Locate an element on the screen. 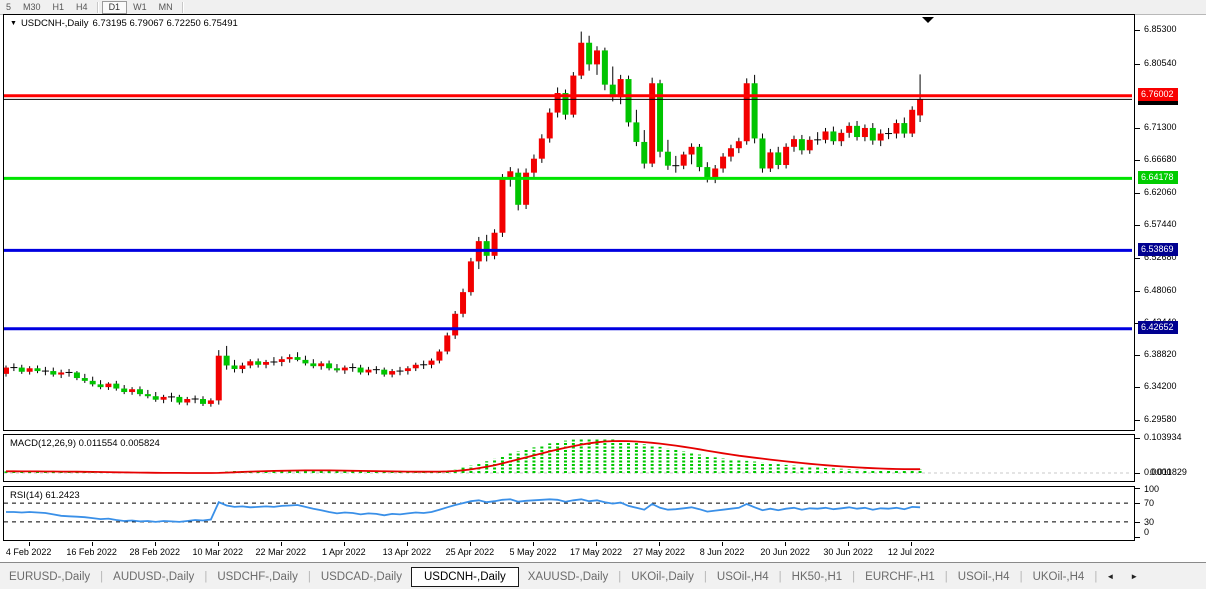  date-label: 12 Jul 2022 is located at coordinates (911, 552).